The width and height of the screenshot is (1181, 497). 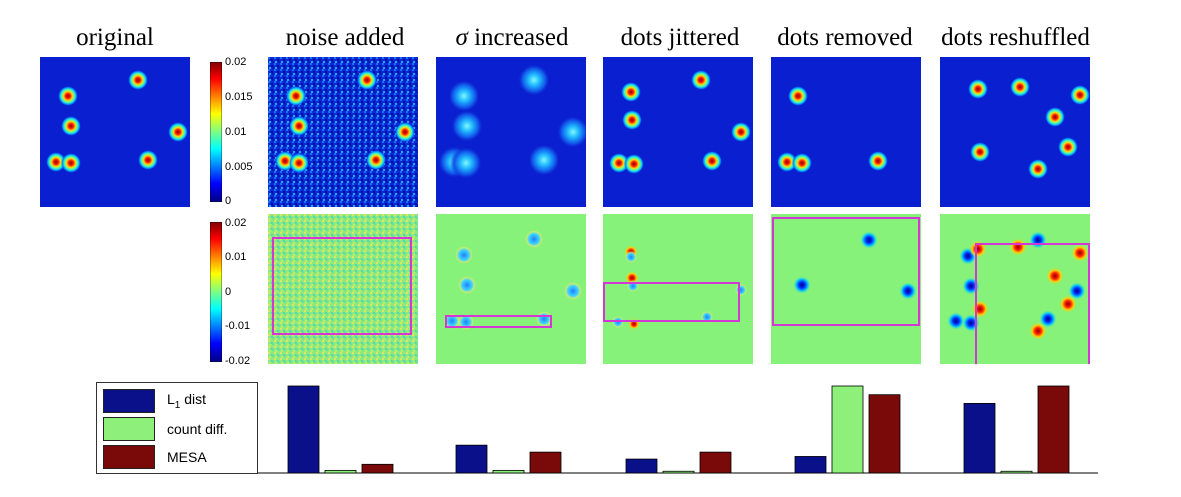 I want to click on sigma-title-text: increased, so click(x=518, y=37).